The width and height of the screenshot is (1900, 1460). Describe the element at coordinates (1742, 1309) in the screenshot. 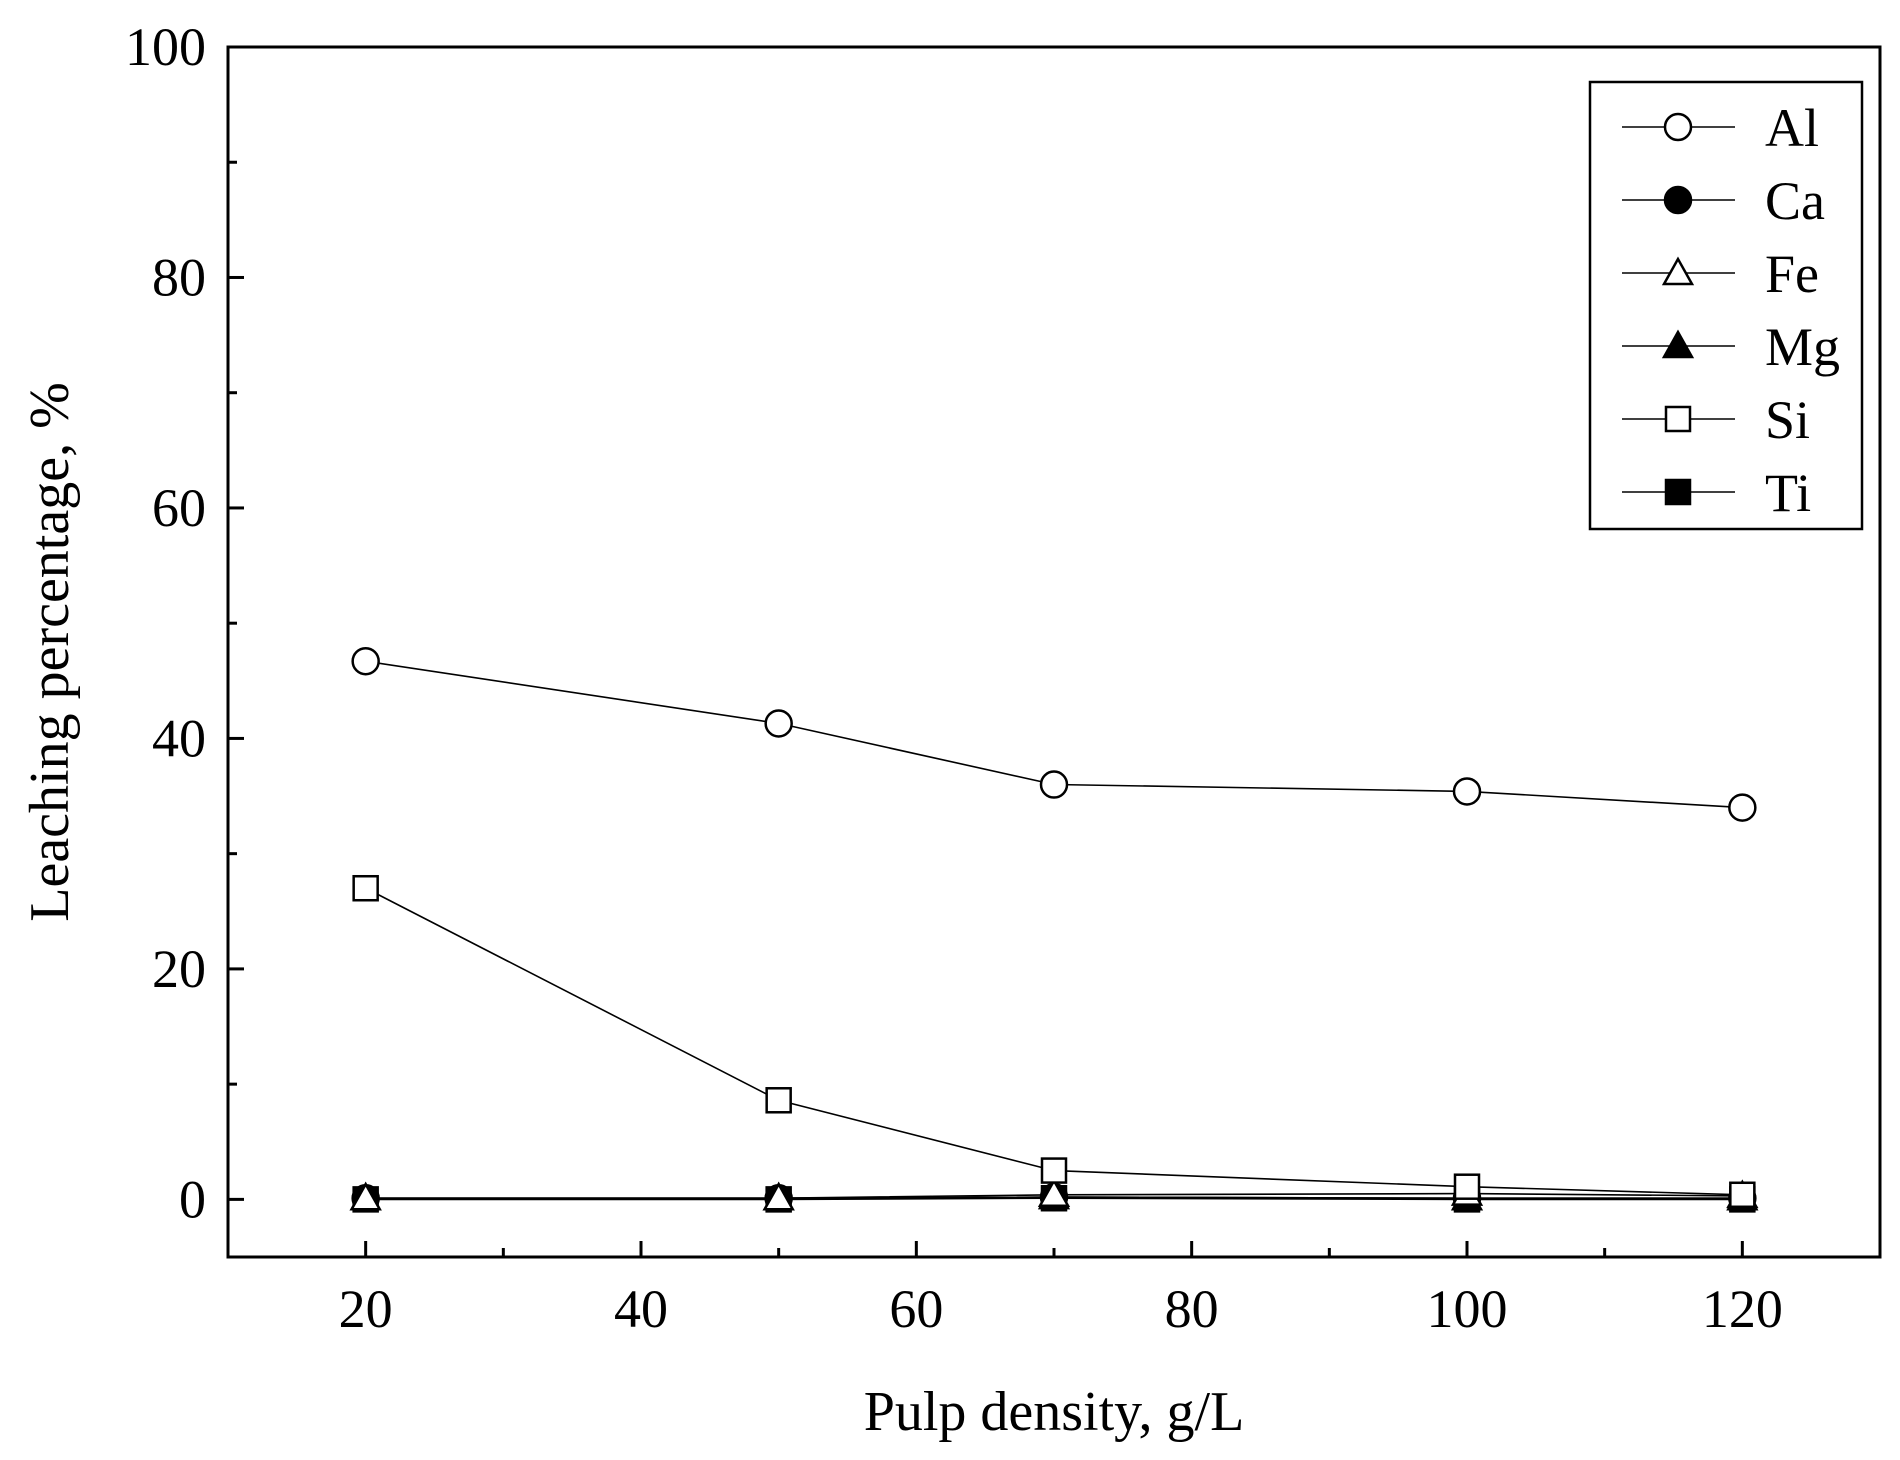

I see `x-tick-label: 120` at that location.